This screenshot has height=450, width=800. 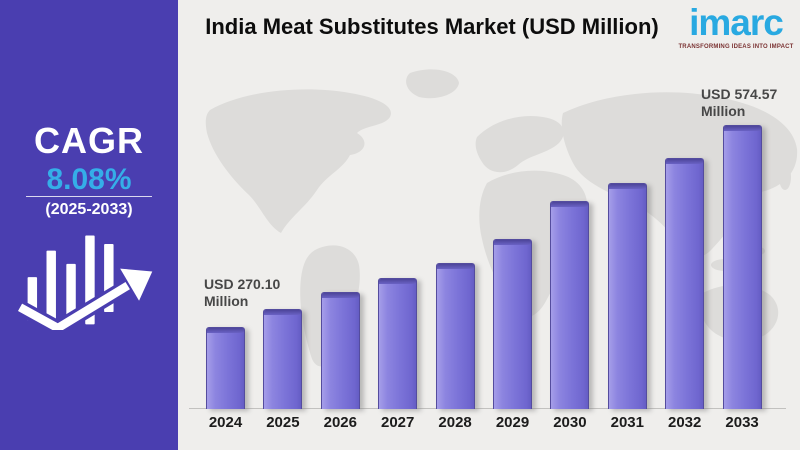 I want to click on cagr-period: (2025-2033), so click(x=89, y=209).